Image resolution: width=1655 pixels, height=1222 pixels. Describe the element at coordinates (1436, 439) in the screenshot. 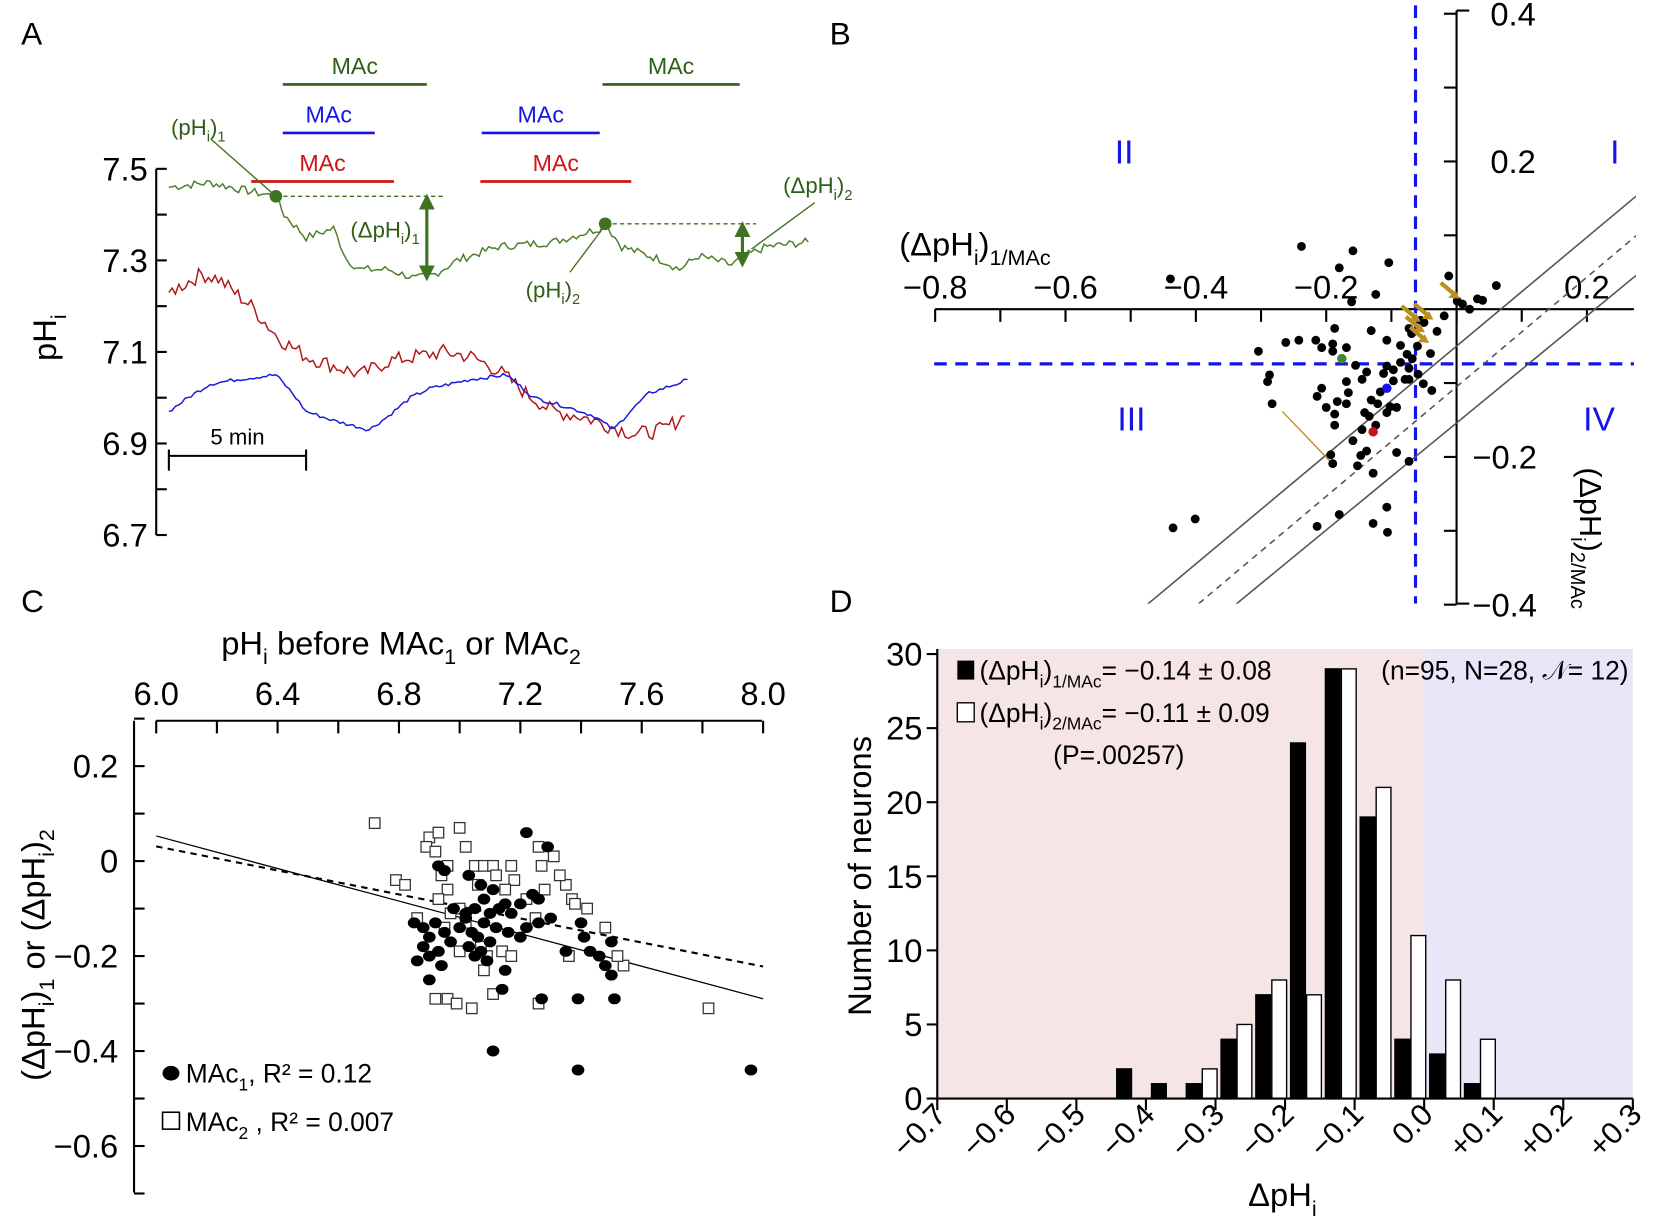

I see `confidence-line` at that location.